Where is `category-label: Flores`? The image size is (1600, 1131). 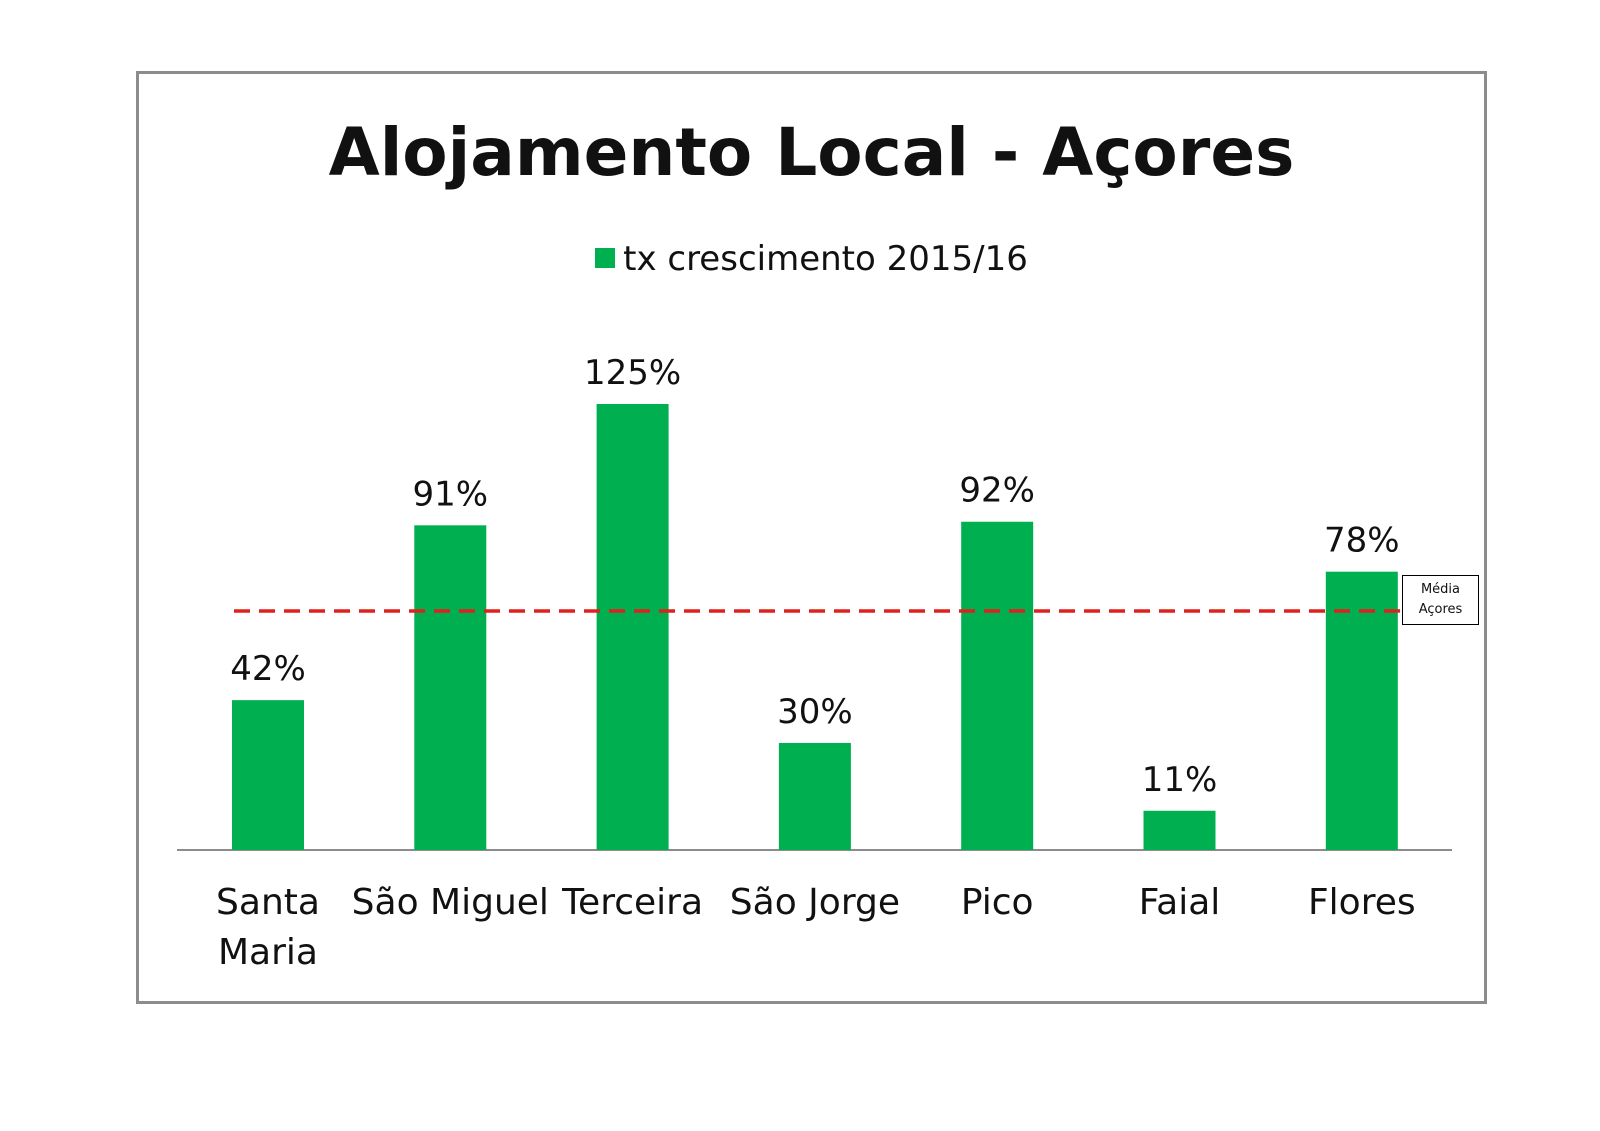
category-label: Flores is located at coordinates (1362, 902).